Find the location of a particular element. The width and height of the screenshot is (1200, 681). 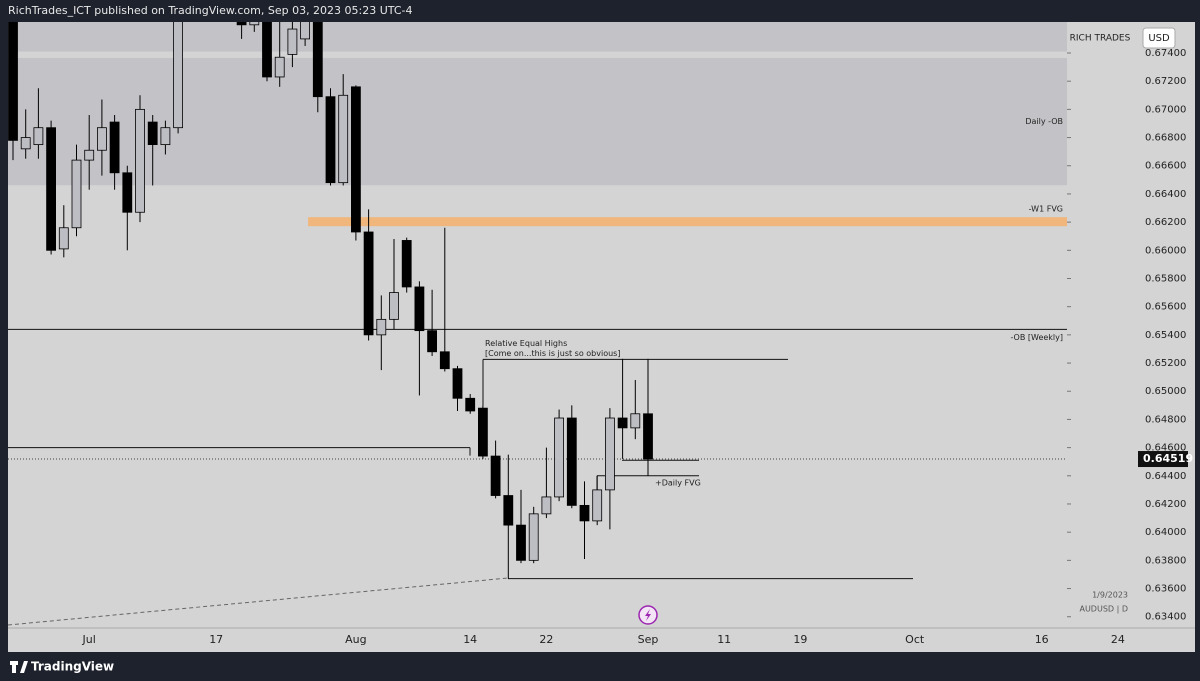

currency: USD is located at coordinates (1159, 38).